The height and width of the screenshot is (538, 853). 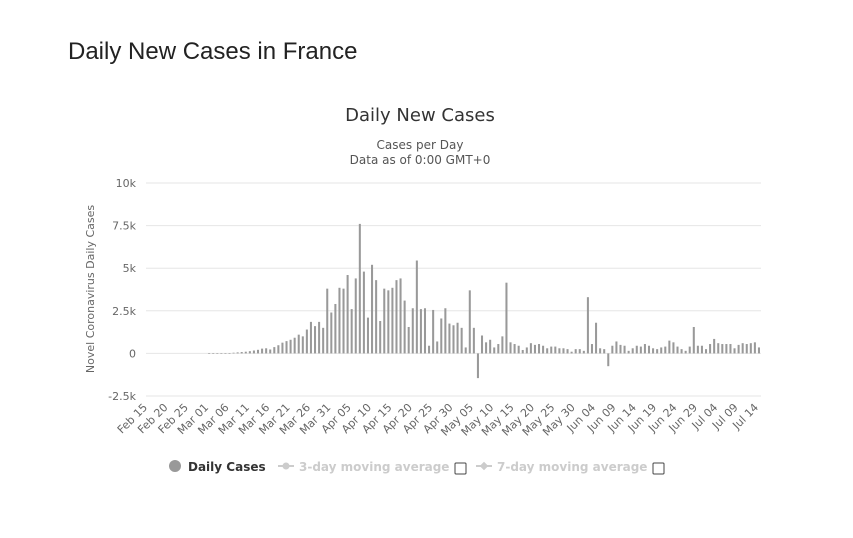 What do you see at coordinates (363, 467) in the screenshot?
I see `legend-item-3-day-average: 3-day moving average` at bounding box center [363, 467].